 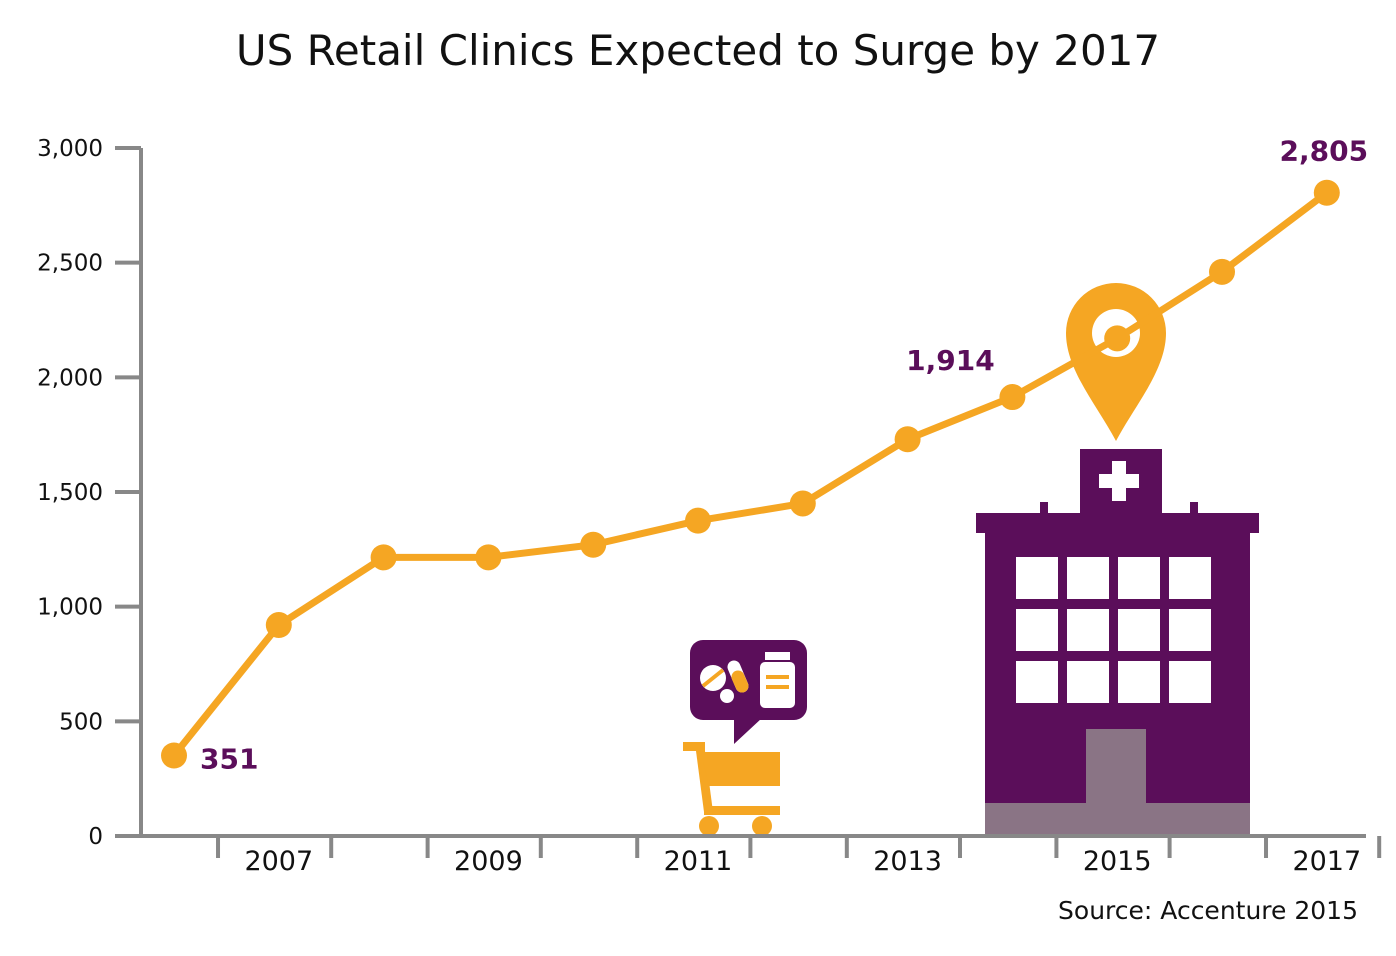 I want to click on y-tick-label: 1,500, so click(x=70, y=493).